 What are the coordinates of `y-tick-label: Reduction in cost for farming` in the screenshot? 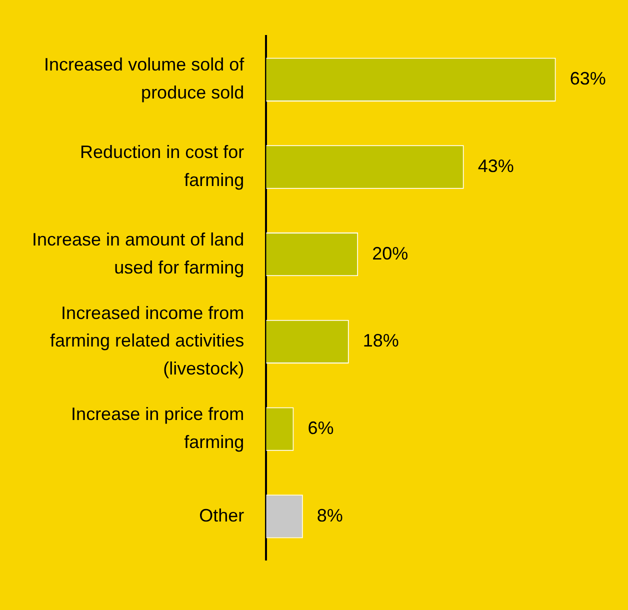 It's located at (162, 166).